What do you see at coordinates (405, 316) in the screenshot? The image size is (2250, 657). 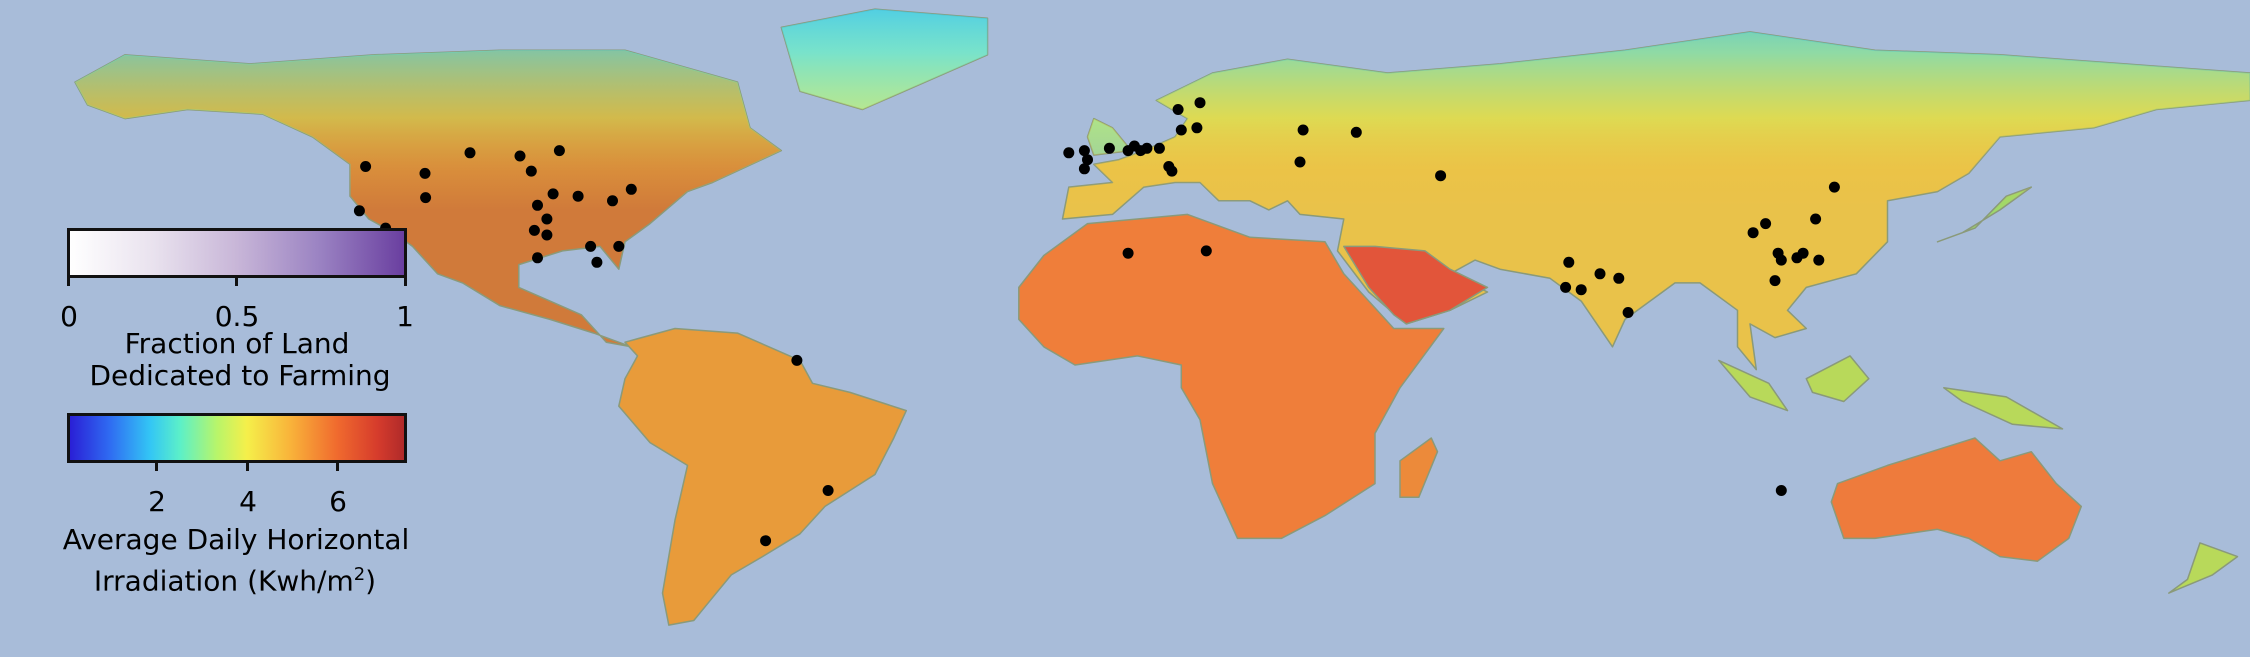 I see `farming-tick-label-1: 1` at bounding box center [405, 316].